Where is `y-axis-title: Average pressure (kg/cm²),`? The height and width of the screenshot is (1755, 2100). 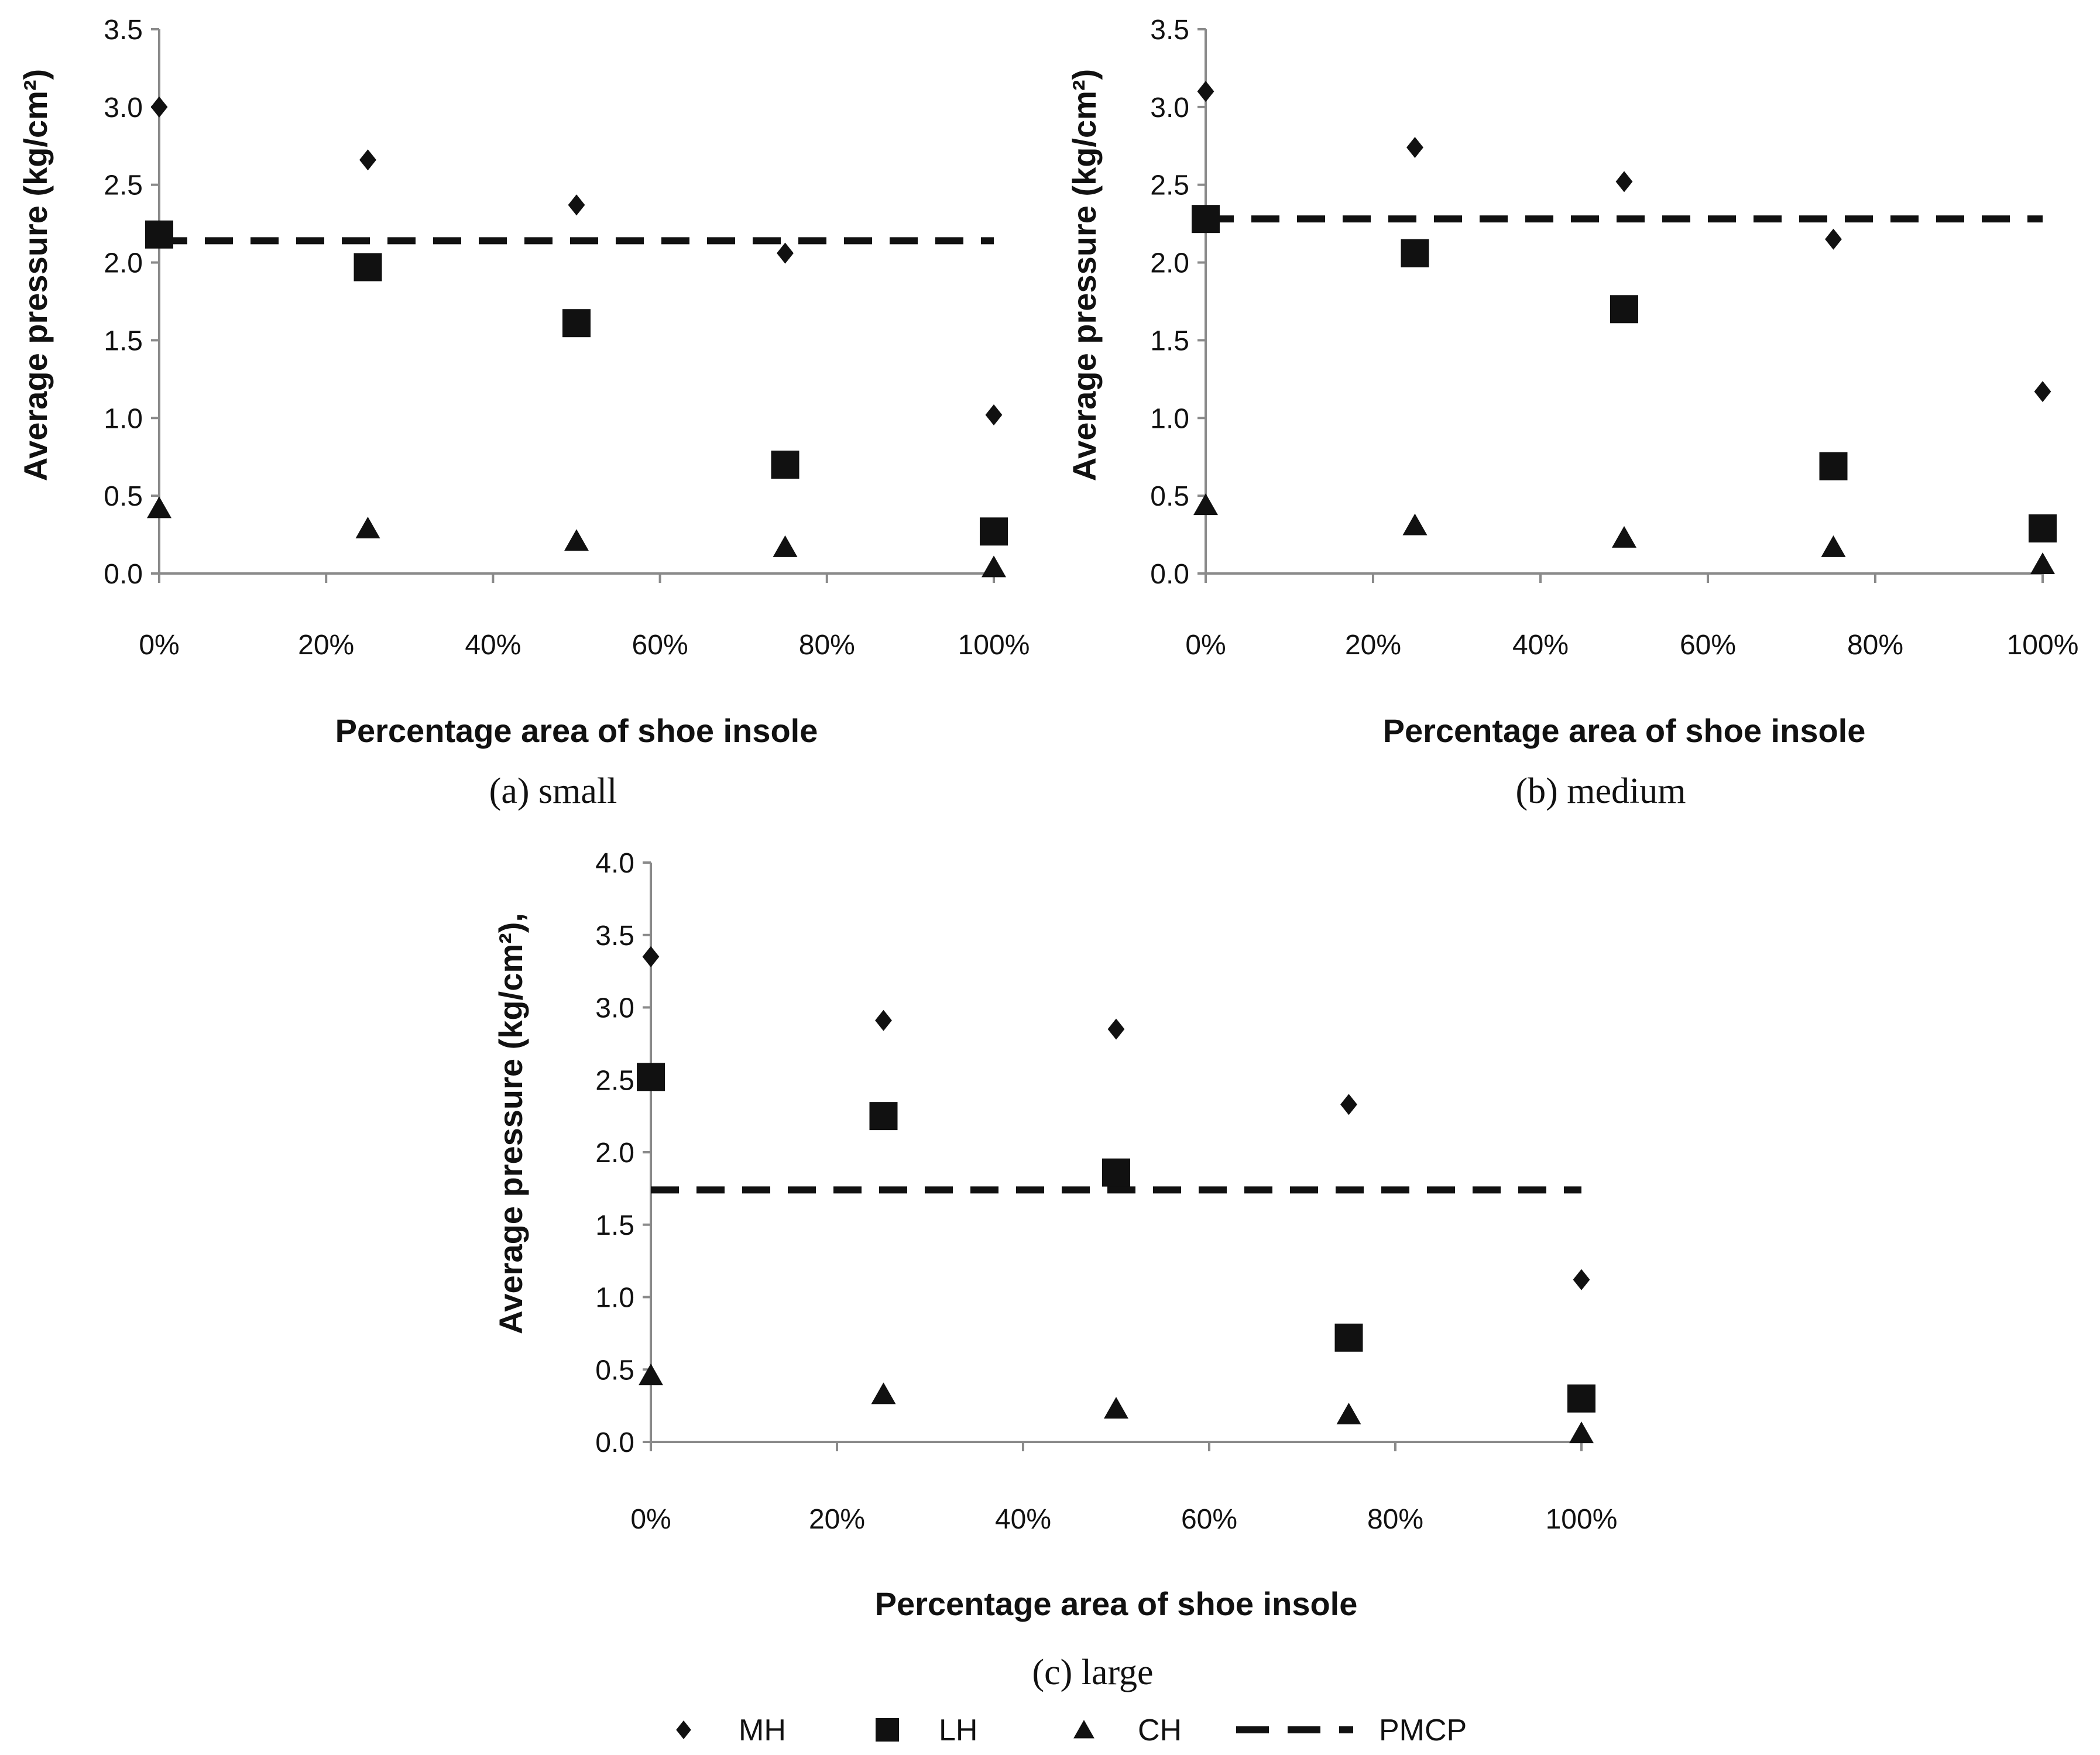
y-axis-title: Average pressure (kg/cm²), is located at coordinates (511, 1123).